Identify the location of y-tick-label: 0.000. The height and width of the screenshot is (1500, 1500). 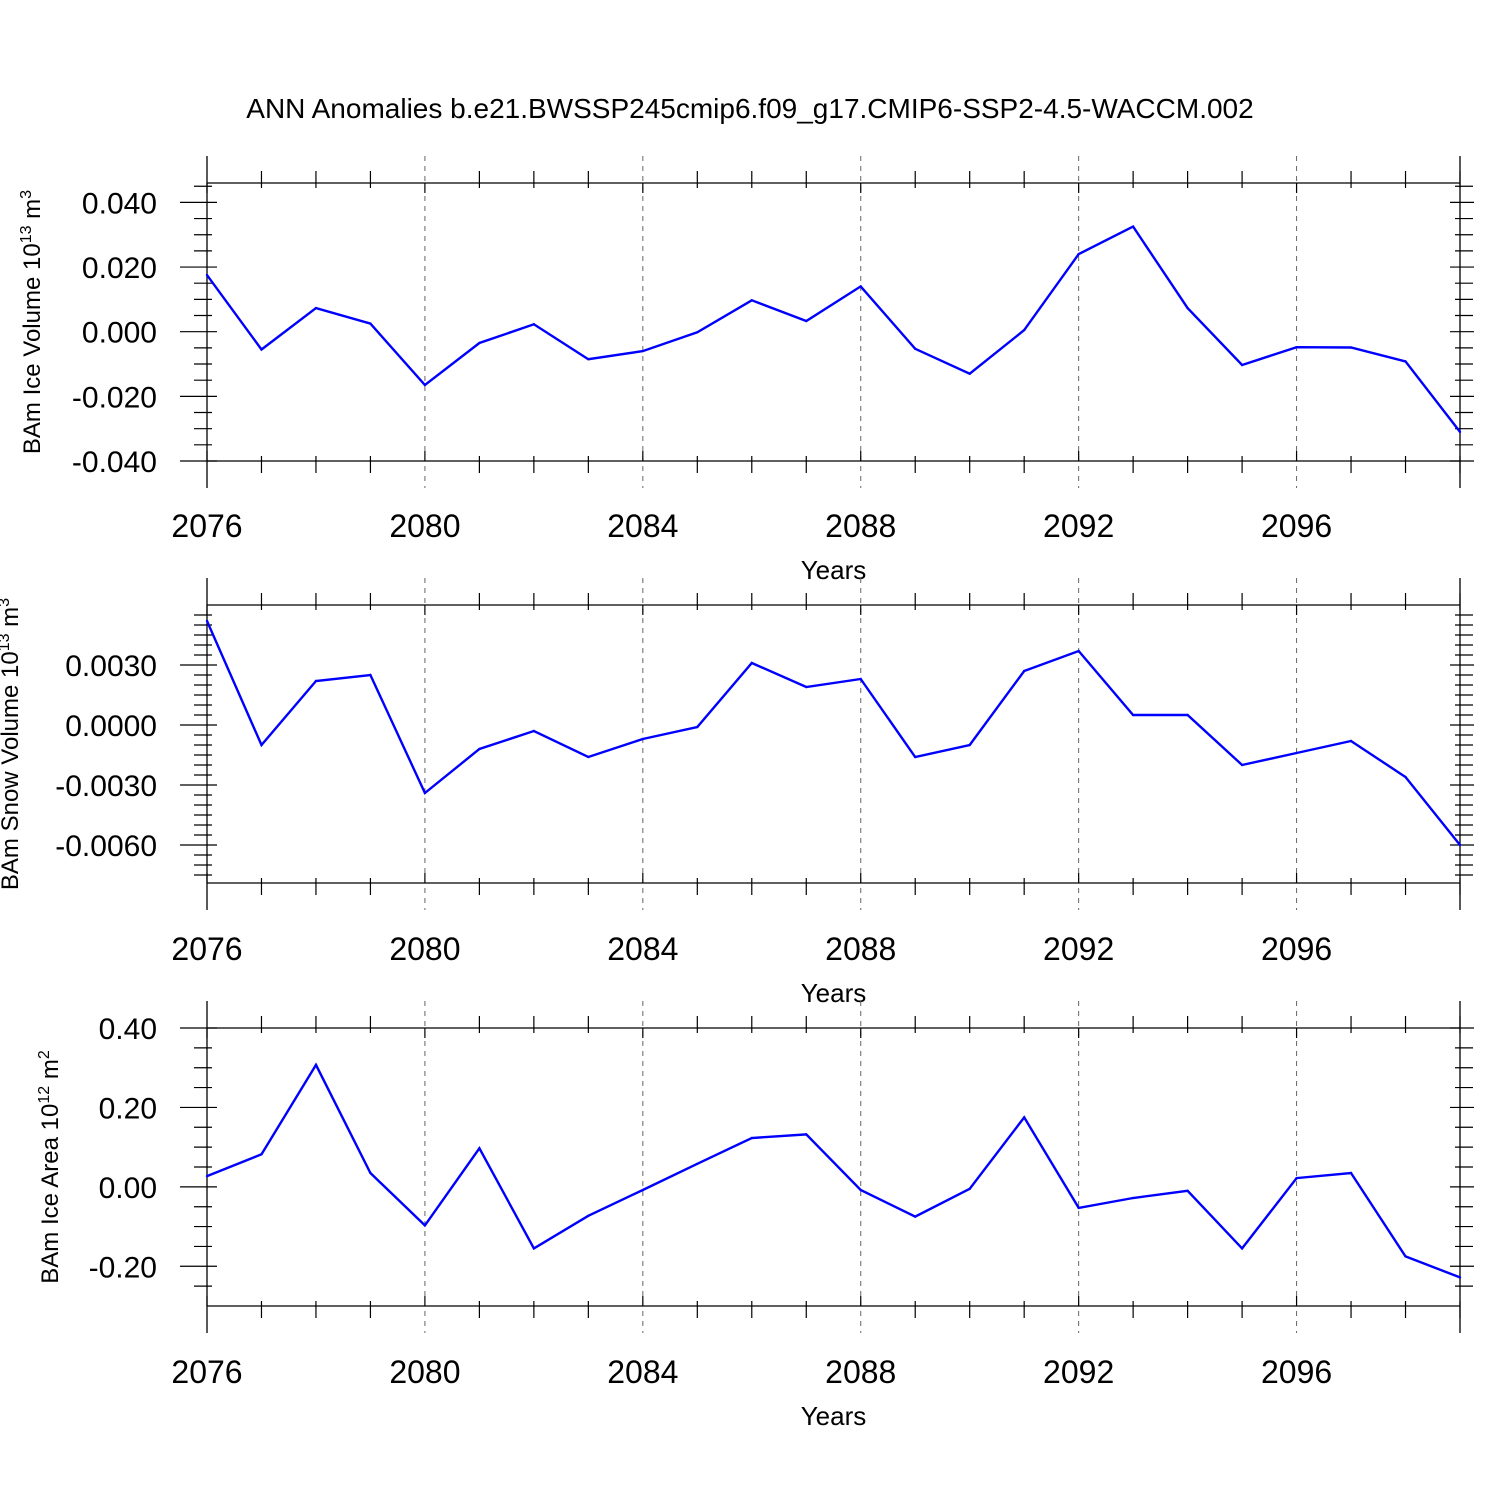
(119, 333).